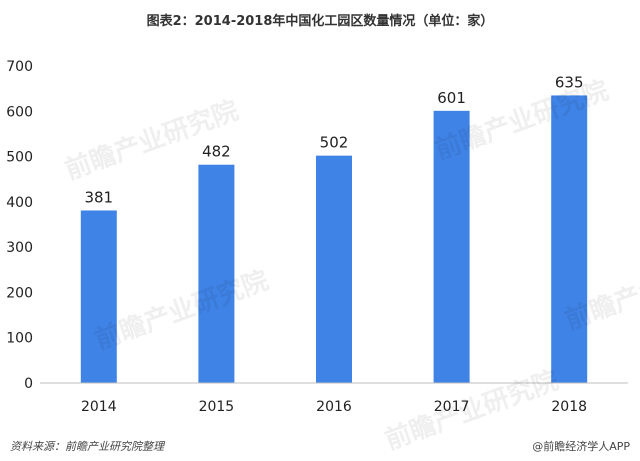  What do you see at coordinates (452, 407) in the screenshot?
I see `x-tick-label: 2017` at bounding box center [452, 407].